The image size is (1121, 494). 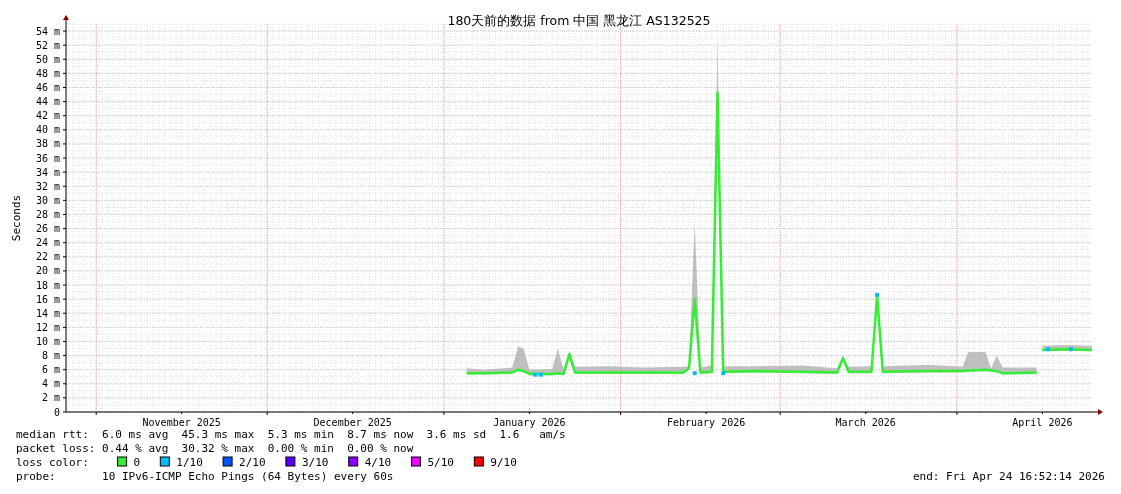 What do you see at coordinates (47, 87) in the screenshot?
I see `y-tick-label: 46 m` at bounding box center [47, 87].